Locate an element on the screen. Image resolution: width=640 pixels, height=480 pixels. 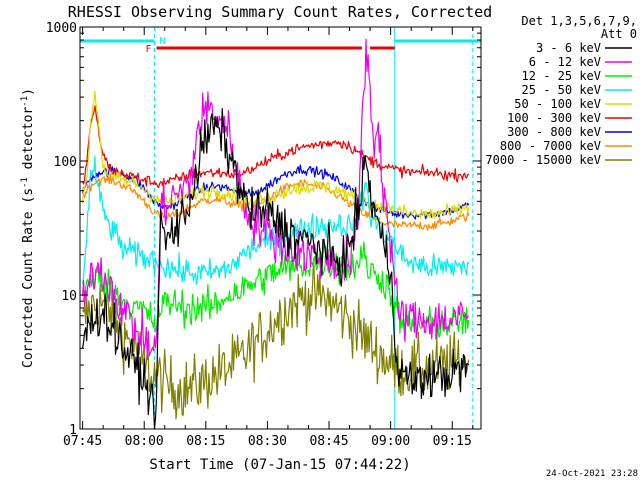
x-tick-label: 08:00 is located at coordinates (144, 441).